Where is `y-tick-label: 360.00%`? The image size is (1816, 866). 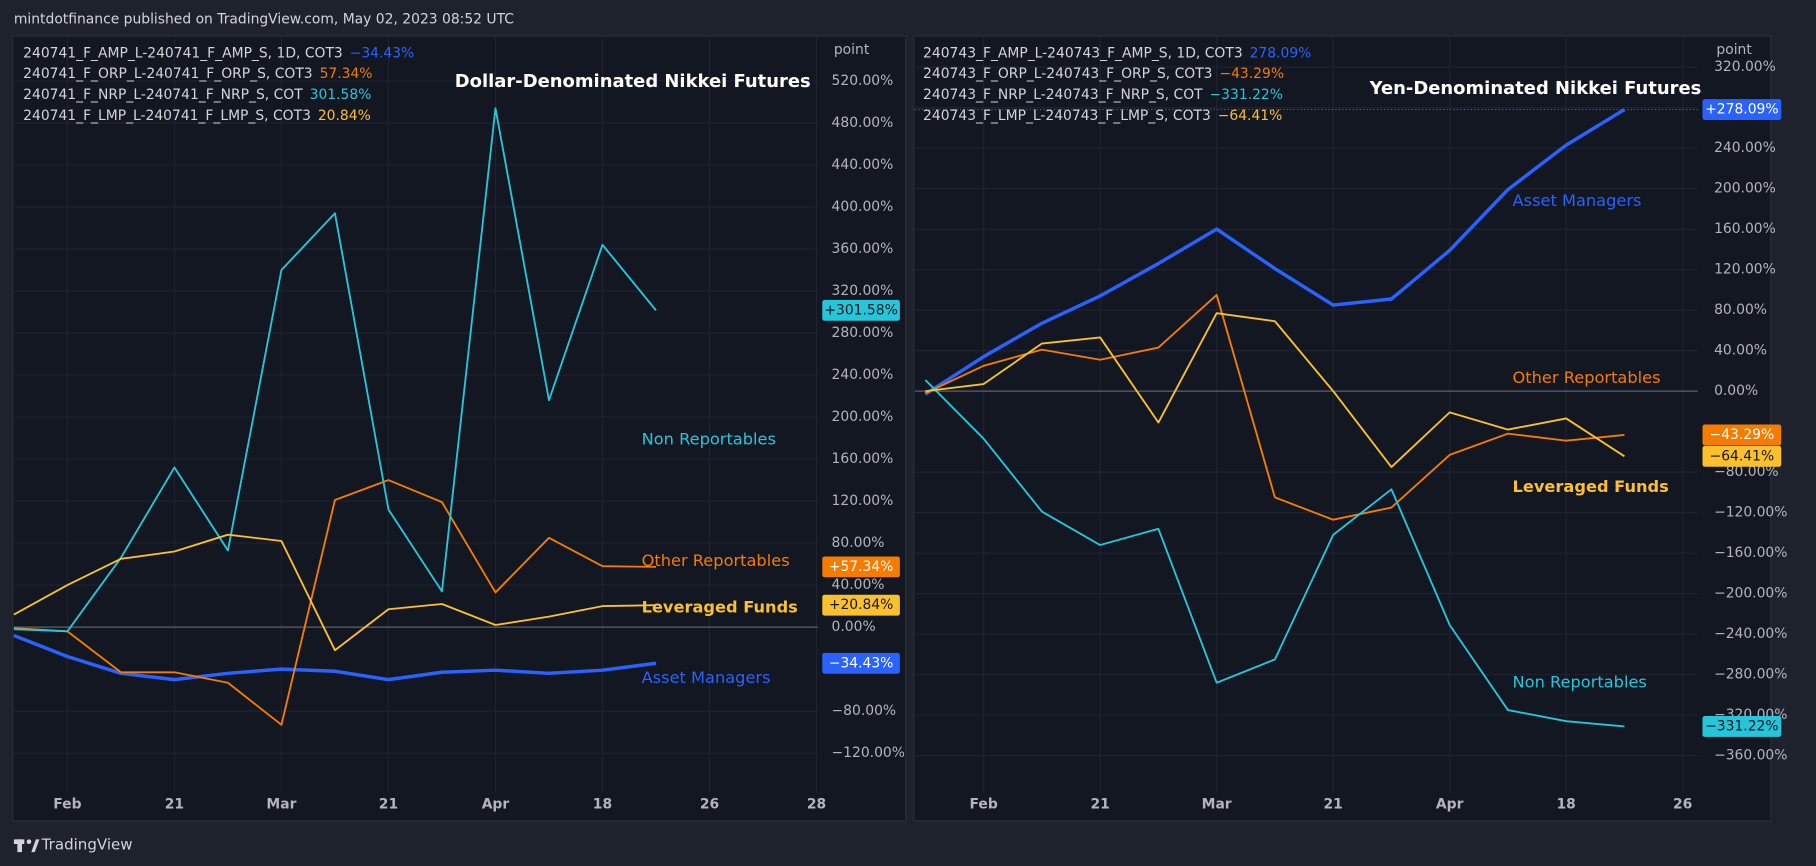 y-tick-label: 360.00% is located at coordinates (863, 249).